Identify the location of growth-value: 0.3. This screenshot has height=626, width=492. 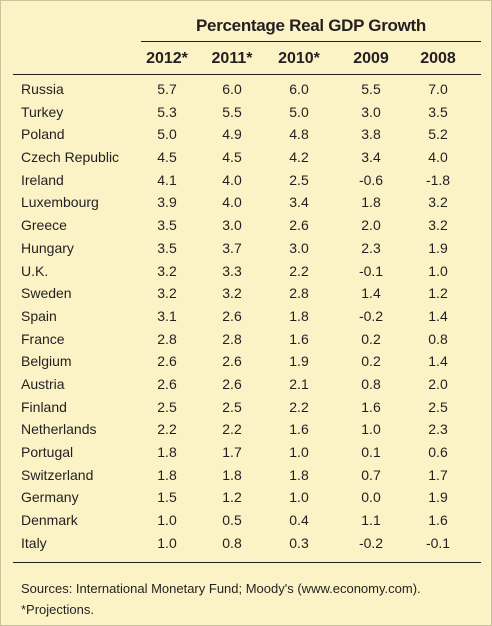
(299, 542).